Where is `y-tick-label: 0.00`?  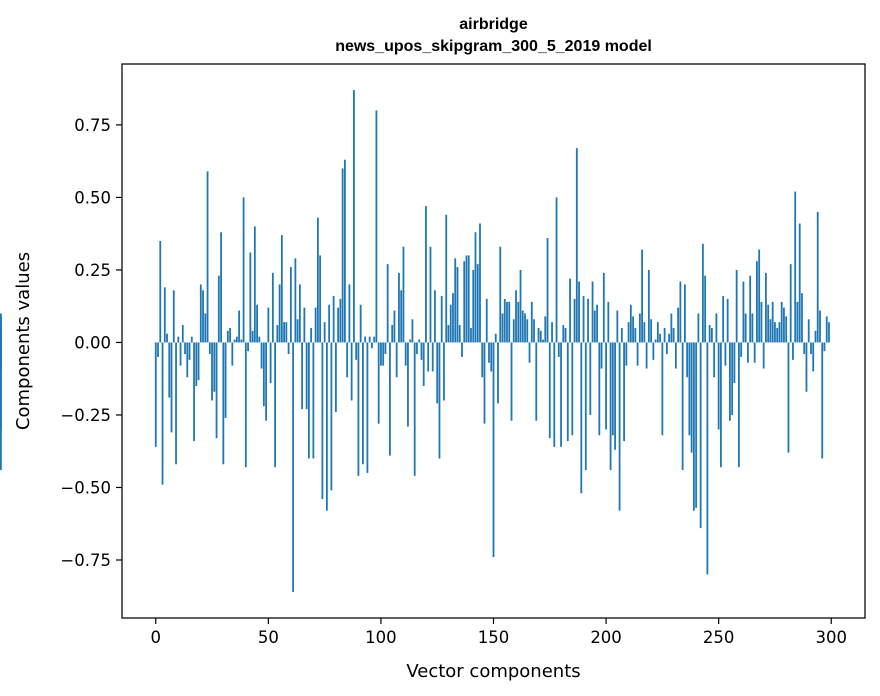 y-tick-label: 0.00 is located at coordinates (92, 342).